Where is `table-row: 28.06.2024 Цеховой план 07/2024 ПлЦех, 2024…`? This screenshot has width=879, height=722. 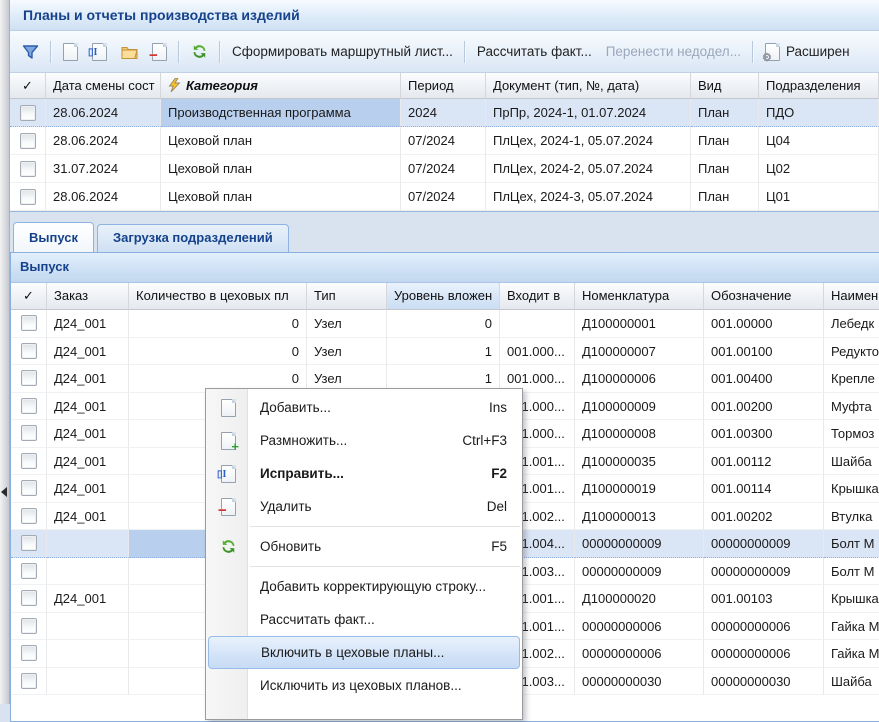
table-row: 28.06.2024 Цеховой план 07/2024 ПлЦех, 2024… is located at coordinates (444, 197).